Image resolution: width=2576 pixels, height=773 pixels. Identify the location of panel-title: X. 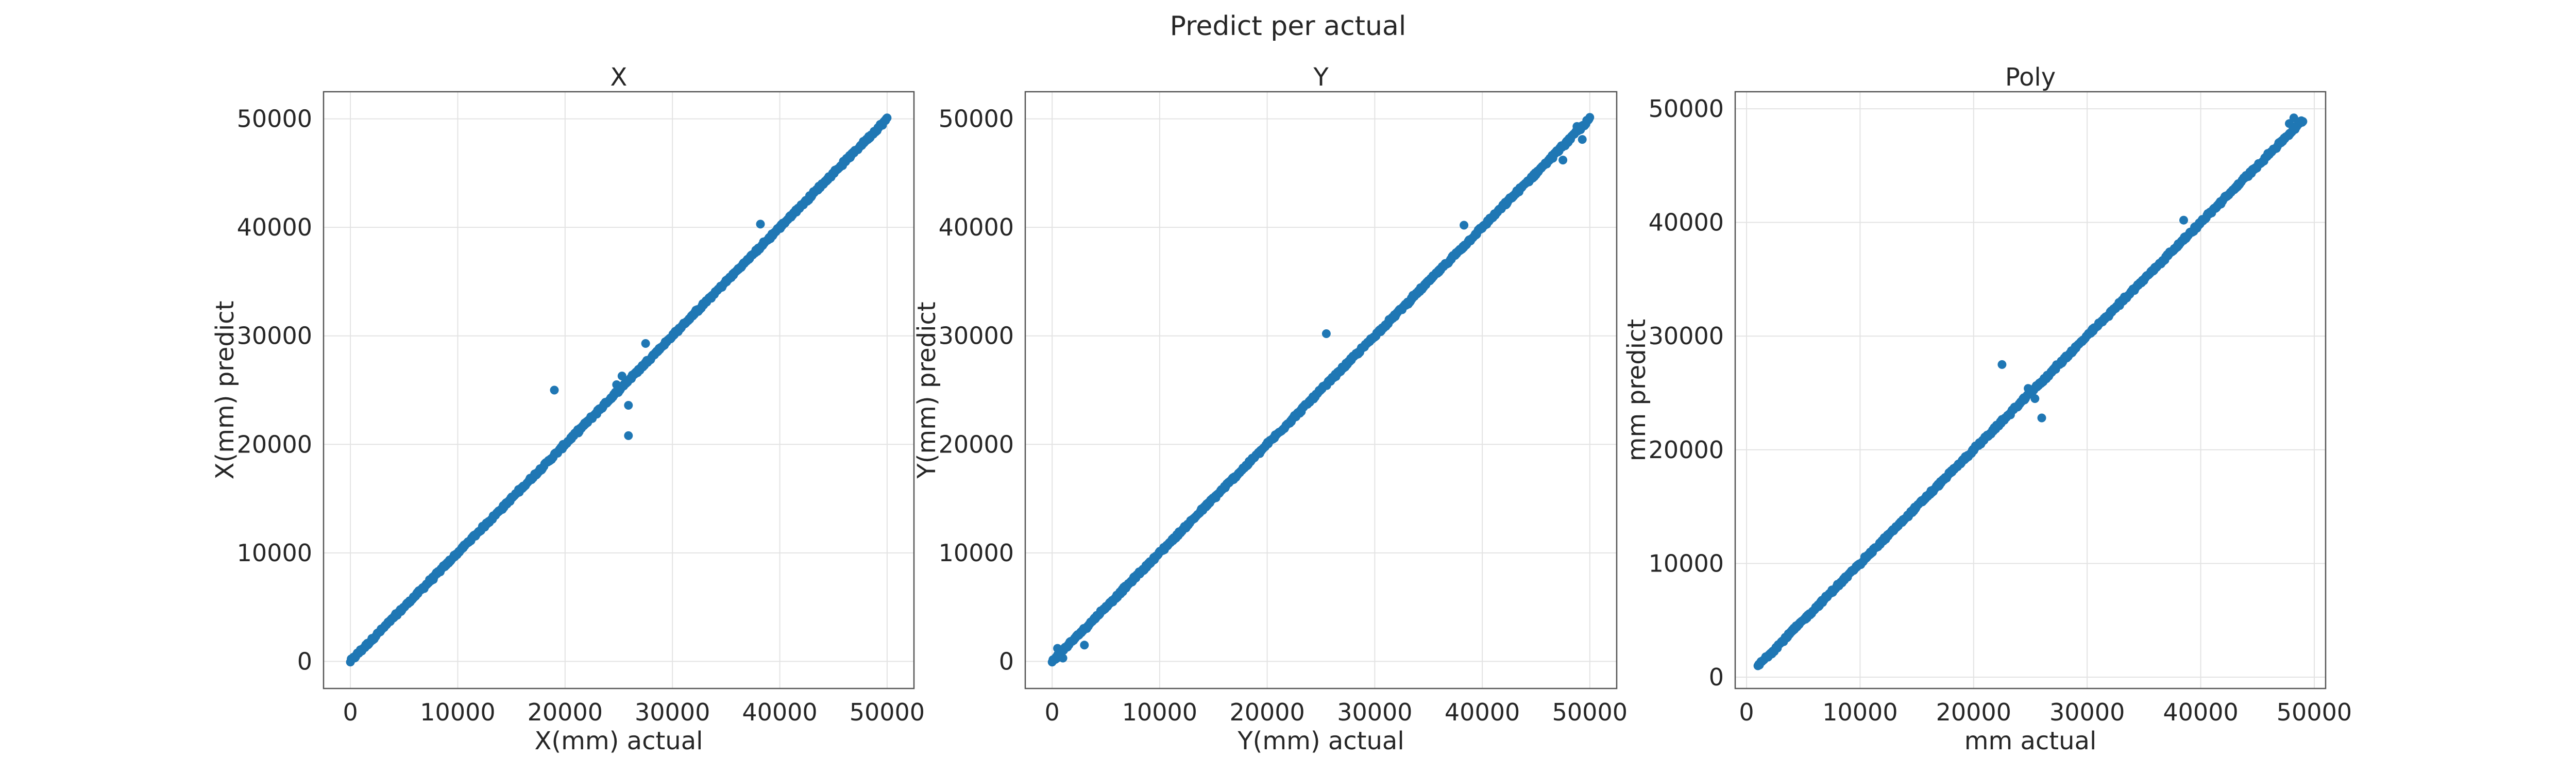
(619, 77).